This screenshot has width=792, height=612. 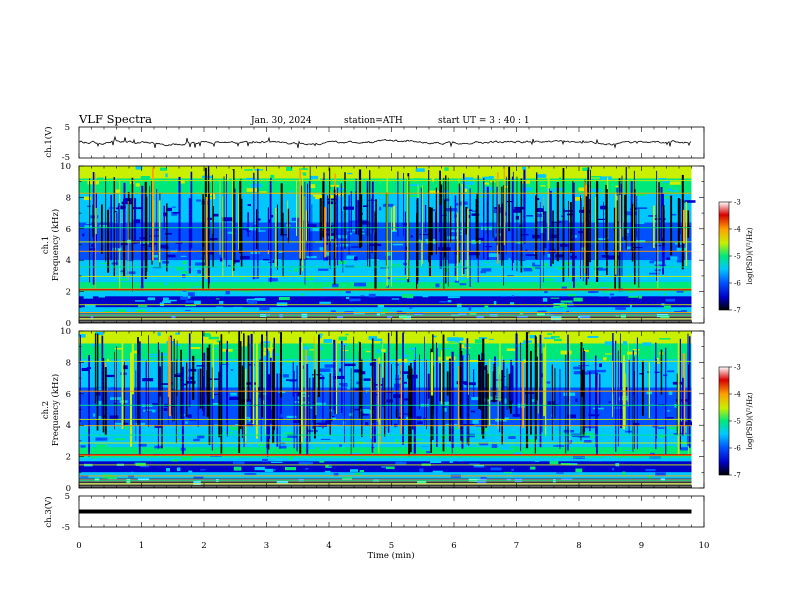 What do you see at coordinates (68, 489) in the screenshot?
I see `frequency-tick-label: 0` at bounding box center [68, 489].